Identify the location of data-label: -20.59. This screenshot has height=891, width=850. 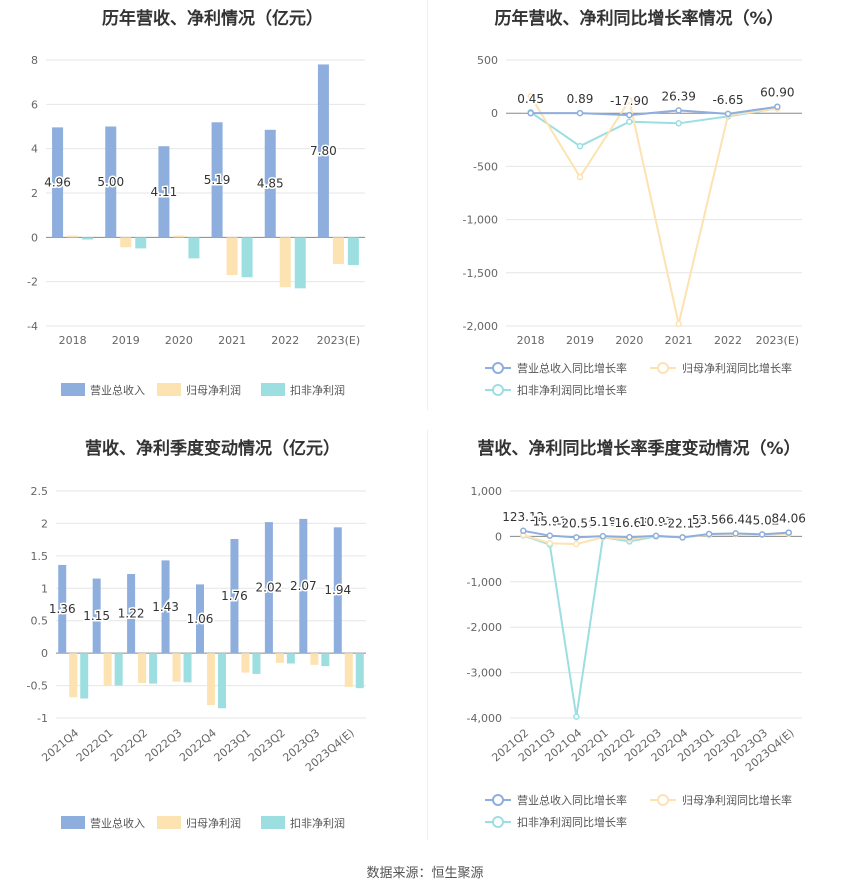
(576, 523).